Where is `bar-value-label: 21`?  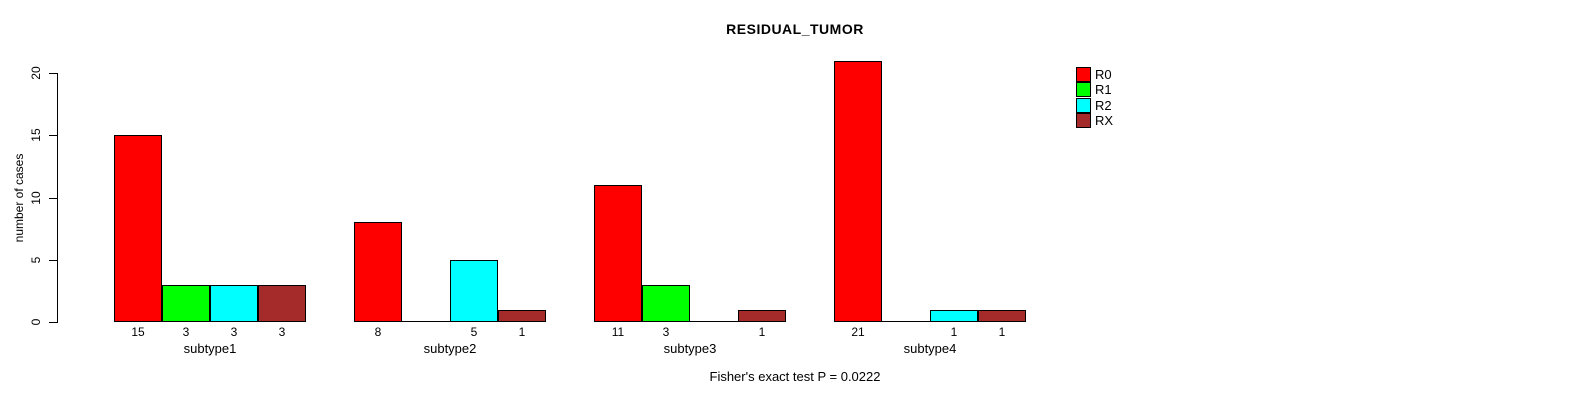
bar-value-label: 21 is located at coordinates (858, 332).